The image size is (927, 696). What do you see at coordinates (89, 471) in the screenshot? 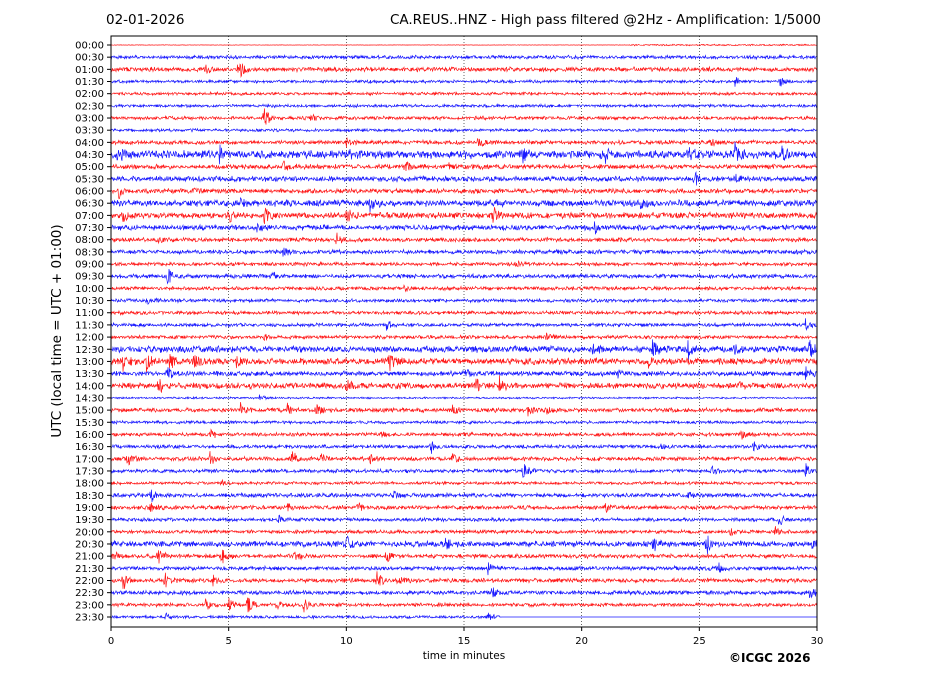
I see `y-tick-label: 17:30` at bounding box center [89, 471].